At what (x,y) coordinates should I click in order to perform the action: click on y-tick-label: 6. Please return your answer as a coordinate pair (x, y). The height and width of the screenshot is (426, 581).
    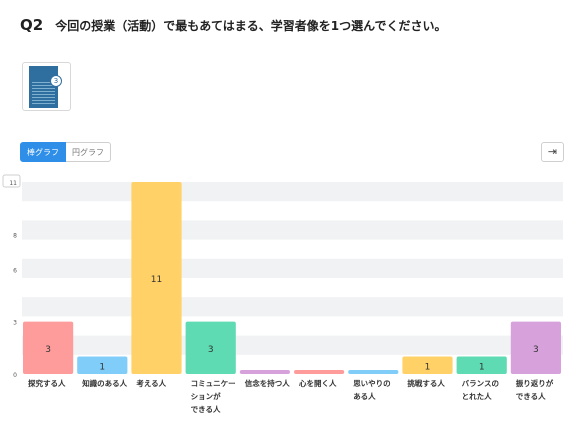
    Looking at the image, I should click on (15, 270).